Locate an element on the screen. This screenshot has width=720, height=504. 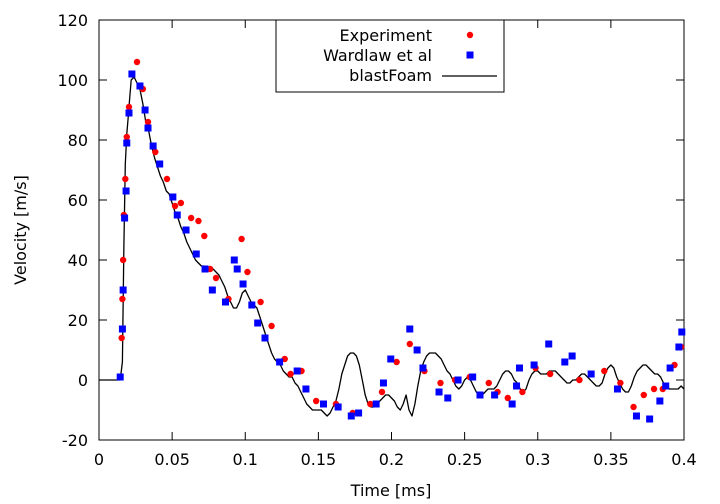
legend: Experiment Wardlaw et al blastFoam is located at coordinates (390, 56).